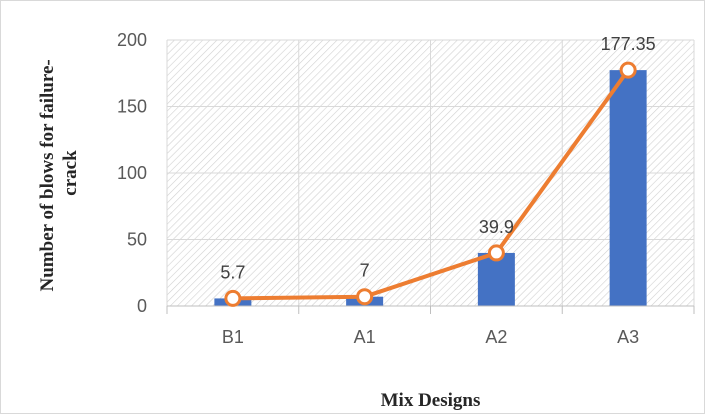 This screenshot has height=415, width=705. What do you see at coordinates (132, 107) in the screenshot?
I see `y-tick-label: 150` at bounding box center [132, 107].